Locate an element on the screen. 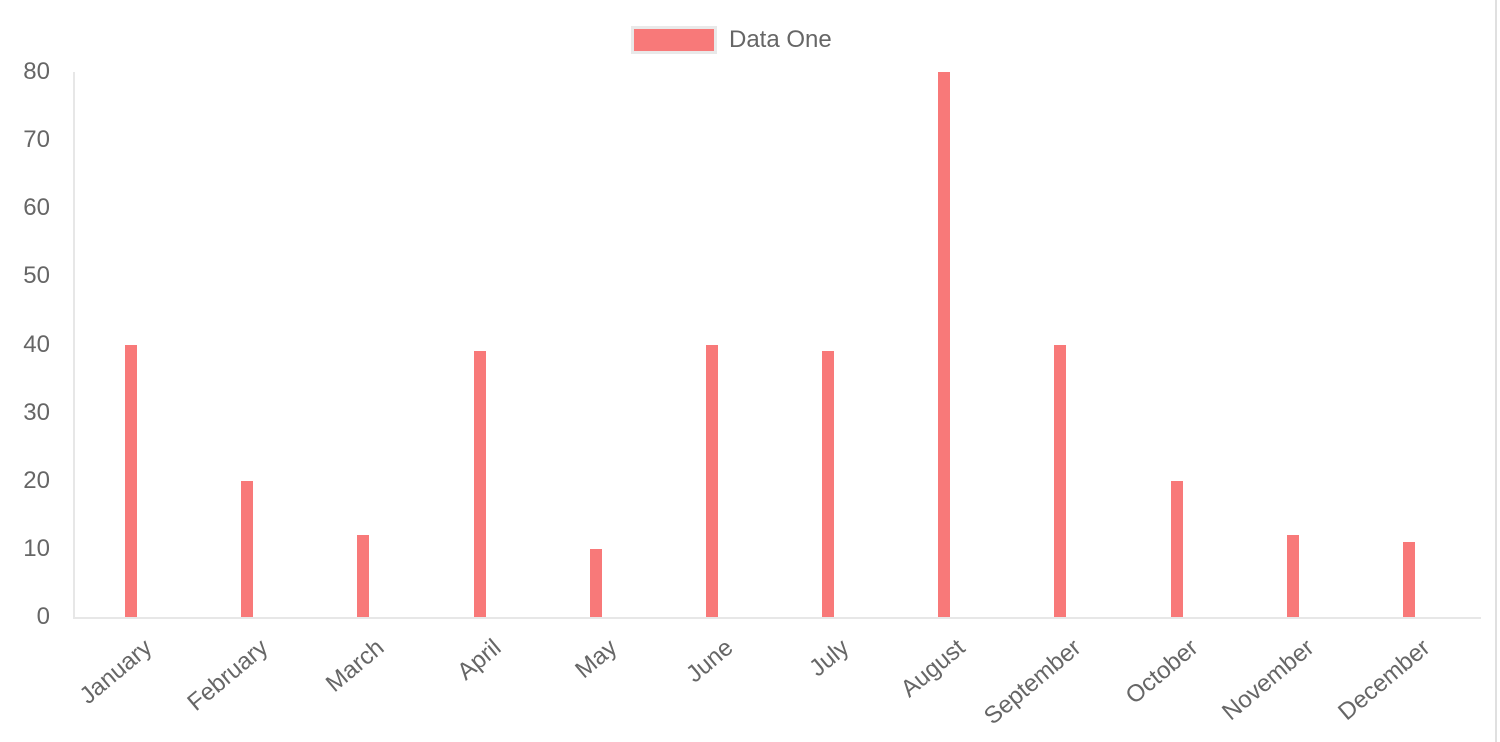  y-axis-tick-label: 20 is located at coordinates (36, 480).